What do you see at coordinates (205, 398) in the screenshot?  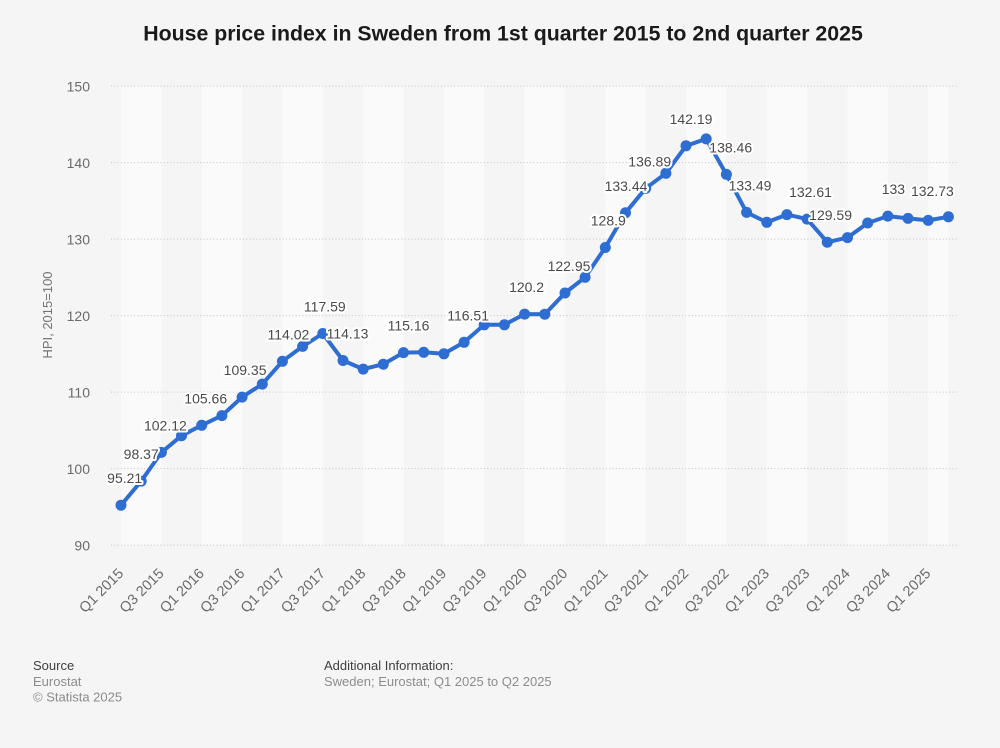 I see `svg-text: 105.66` at bounding box center [205, 398].